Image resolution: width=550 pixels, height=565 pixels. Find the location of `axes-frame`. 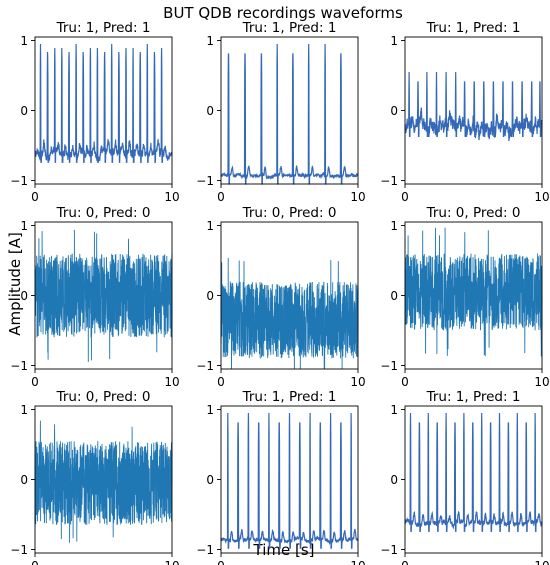

axes-frame is located at coordinates (289, 110).